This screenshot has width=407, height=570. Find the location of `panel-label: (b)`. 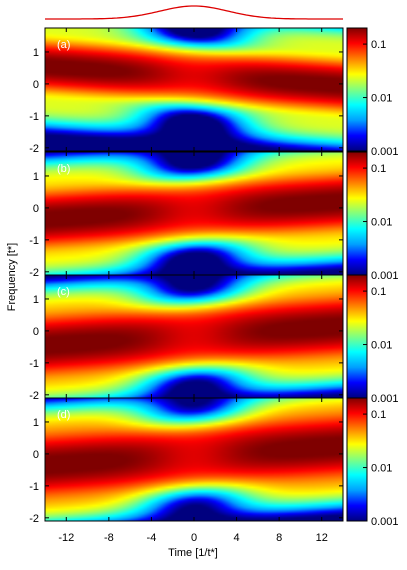

panel-label: (b) is located at coordinates (63, 169).